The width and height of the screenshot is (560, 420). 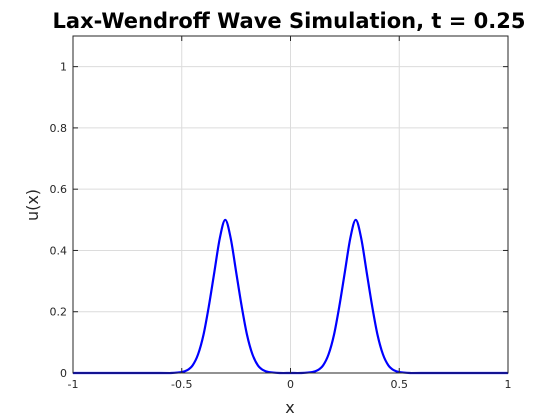 I want to click on chart-title: Lax-Wendroff Wave Simulation, t = 0.25, so click(x=289, y=21).